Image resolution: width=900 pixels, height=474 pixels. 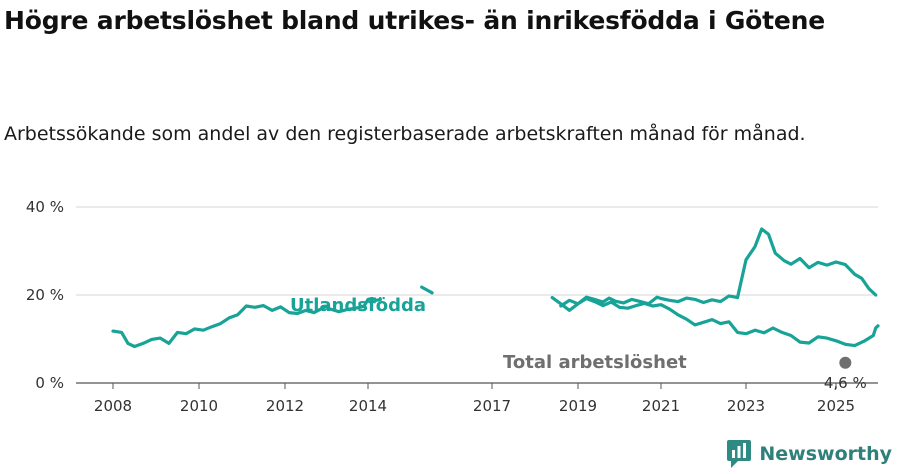 I want to click on y-tick-label: 40 %, so click(x=45, y=207).